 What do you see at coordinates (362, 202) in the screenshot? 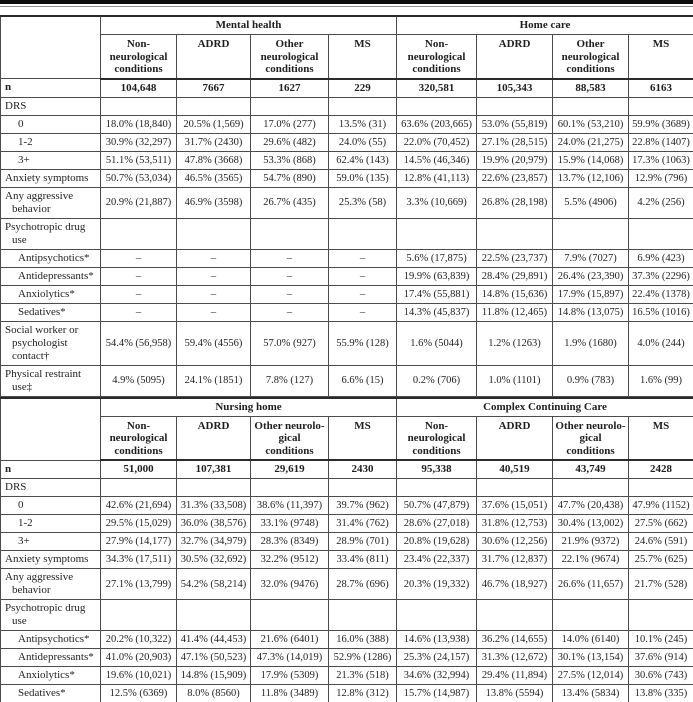
I see `data-cell: 25.3% (58)` at bounding box center [362, 202].